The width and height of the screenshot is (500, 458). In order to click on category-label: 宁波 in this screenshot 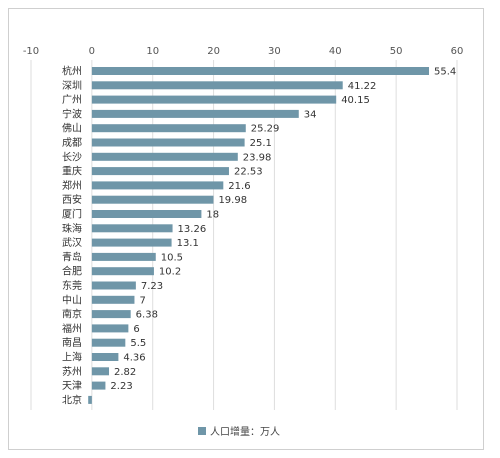, I will do `click(72, 113)`.